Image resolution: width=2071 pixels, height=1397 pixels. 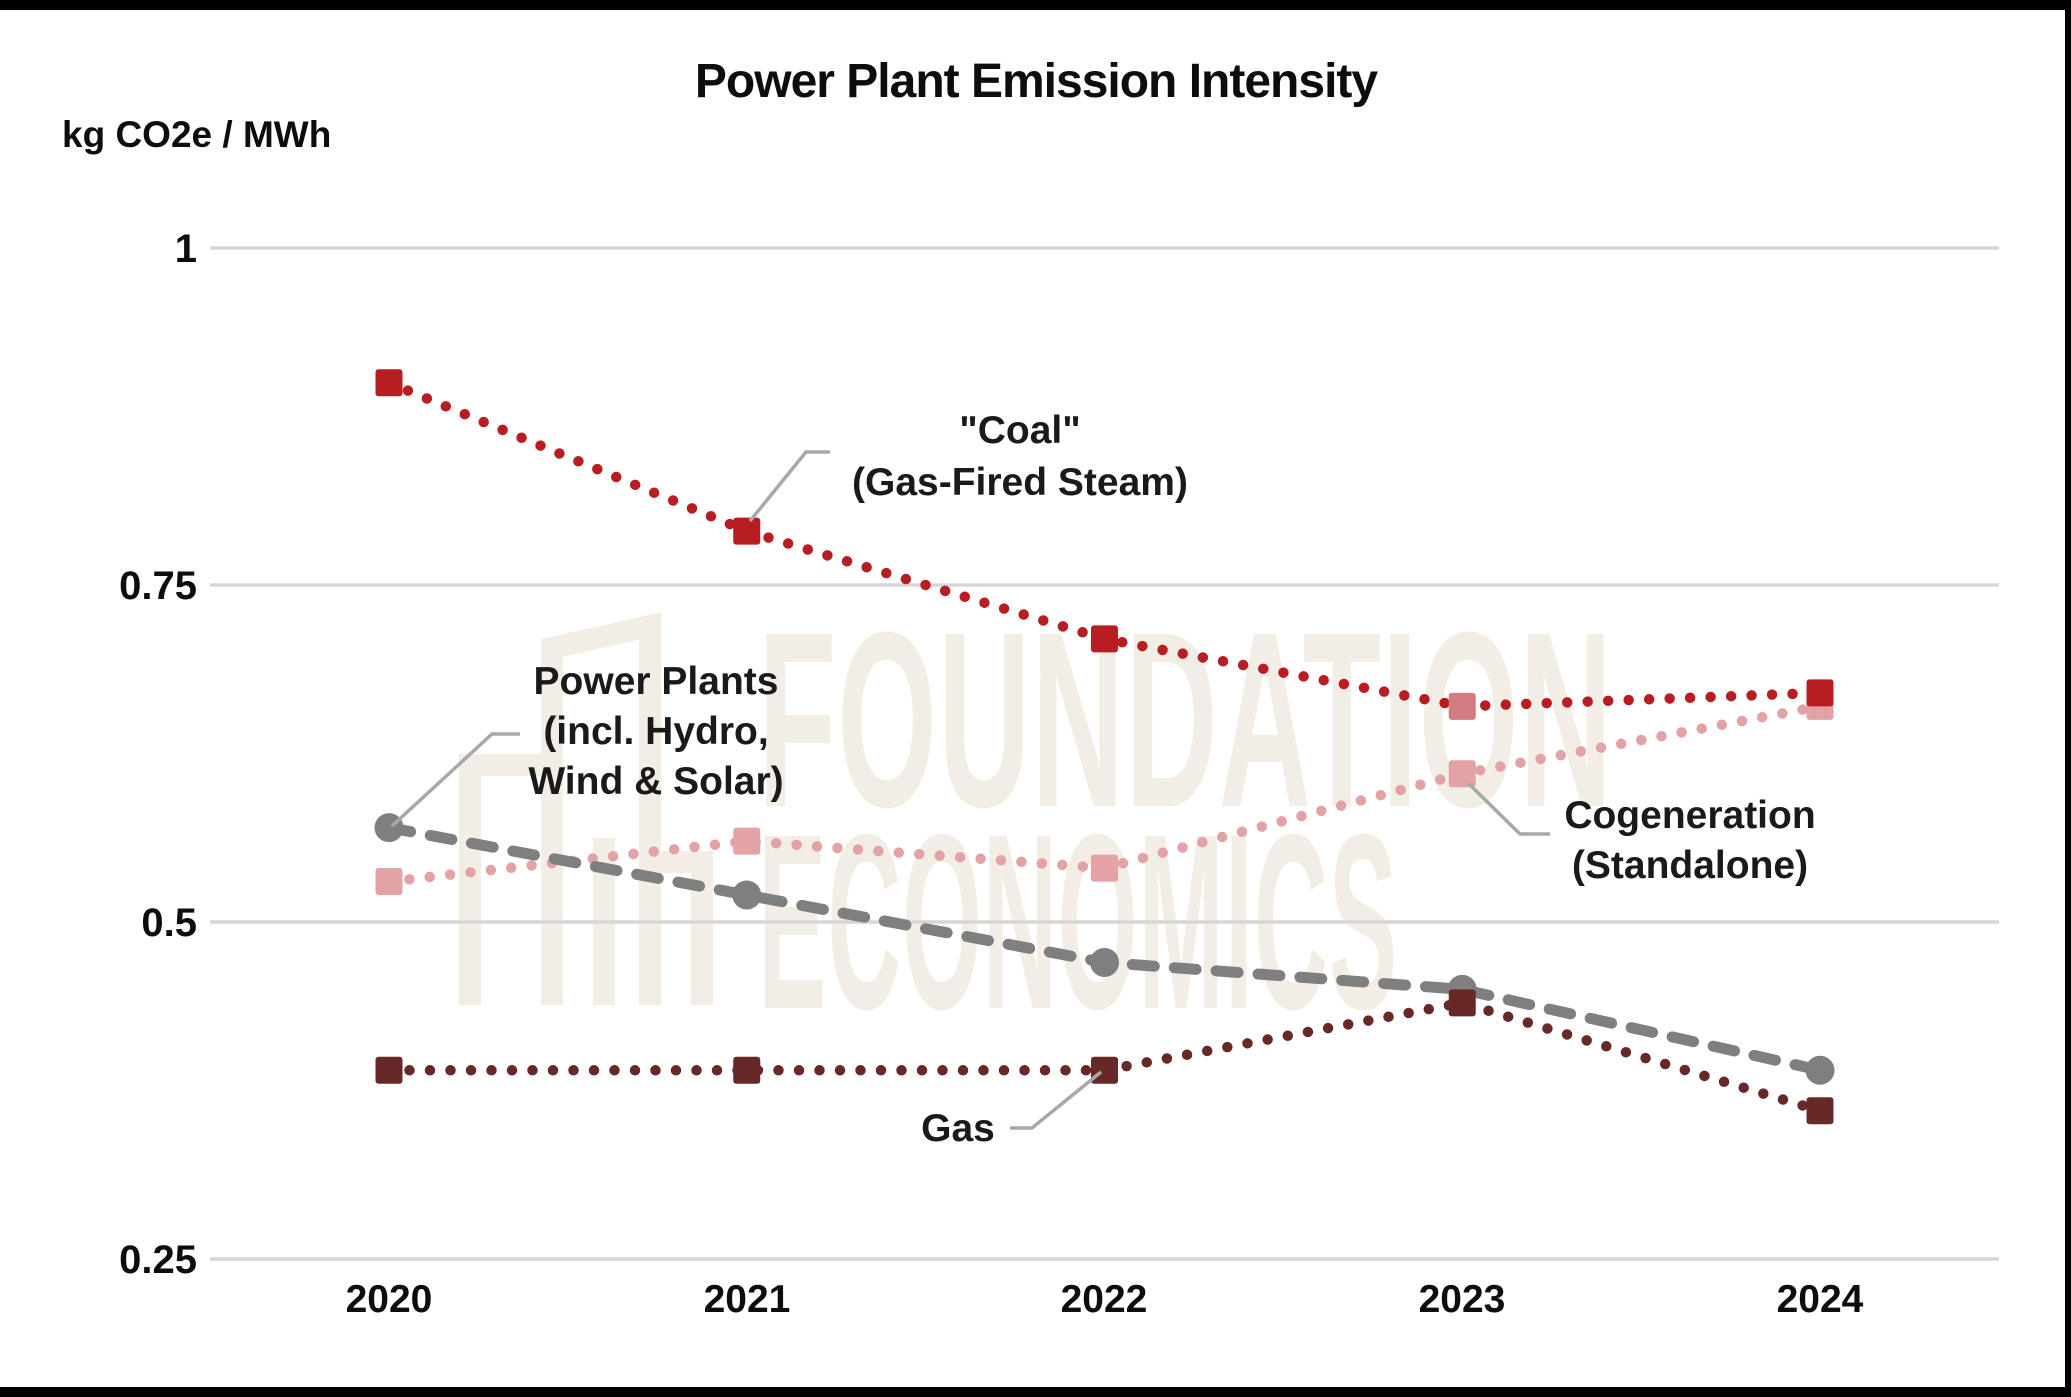 What do you see at coordinates (1462, 1299) in the screenshot?
I see `x-tick-2023: 2023` at bounding box center [1462, 1299].